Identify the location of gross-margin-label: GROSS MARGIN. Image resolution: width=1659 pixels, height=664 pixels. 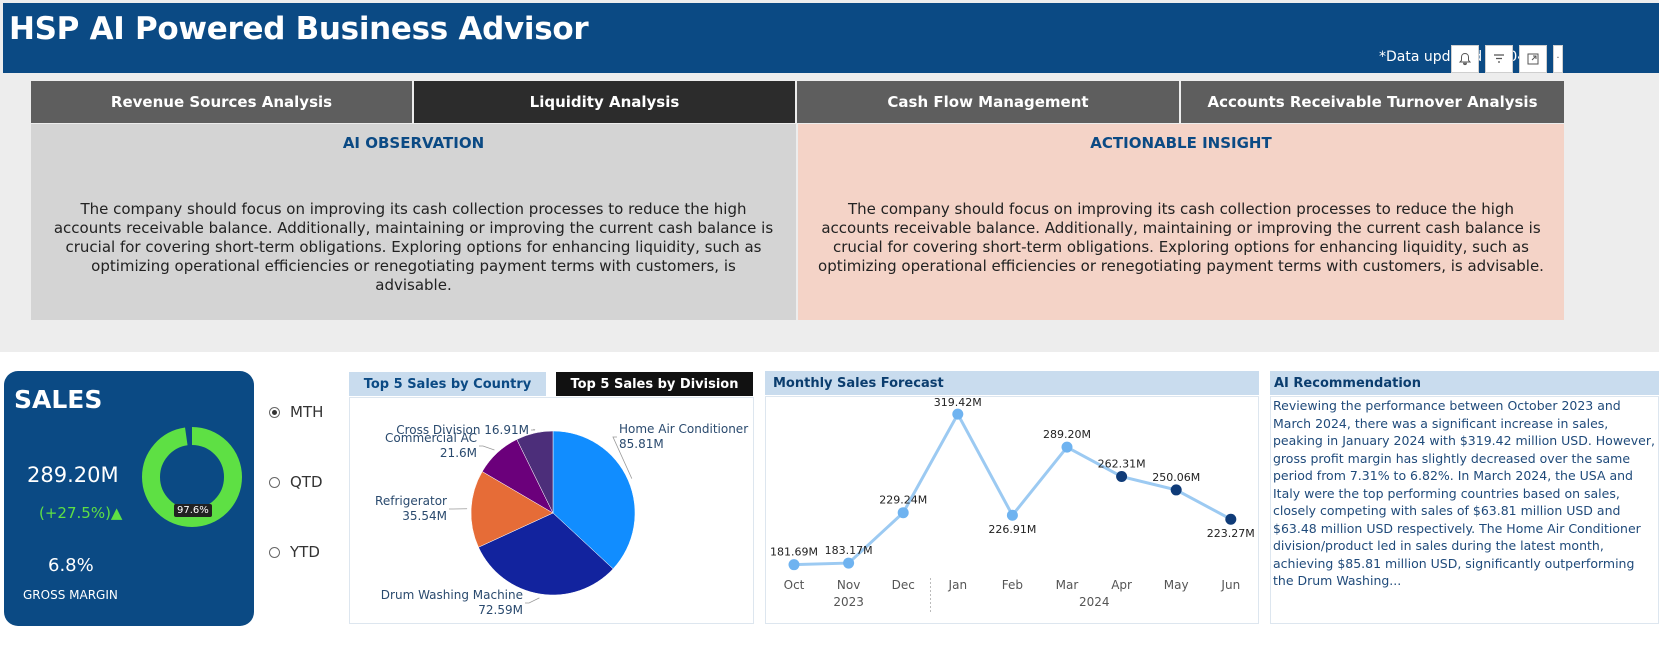
(70, 595).